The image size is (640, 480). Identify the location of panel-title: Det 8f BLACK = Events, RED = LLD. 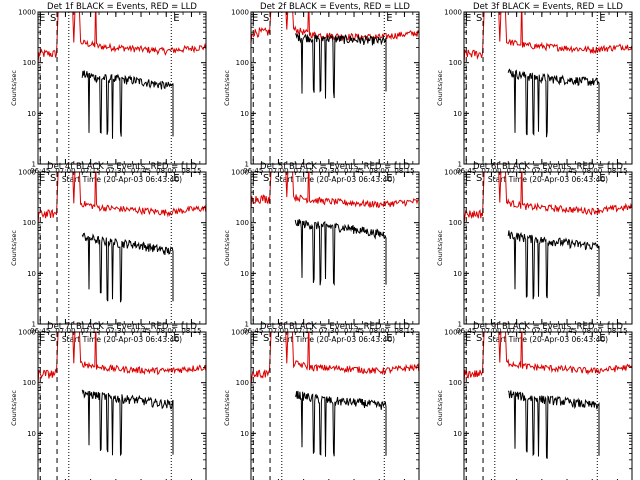
(335, 327).